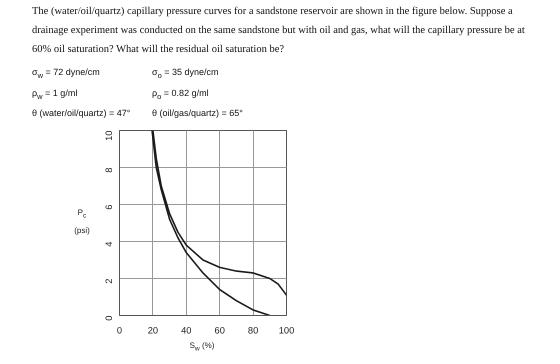 The height and width of the screenshot is (364, 560). Describe the element at coordinates (109, 281) in the screenshot. I see `y-tick-label: 2` at that location.